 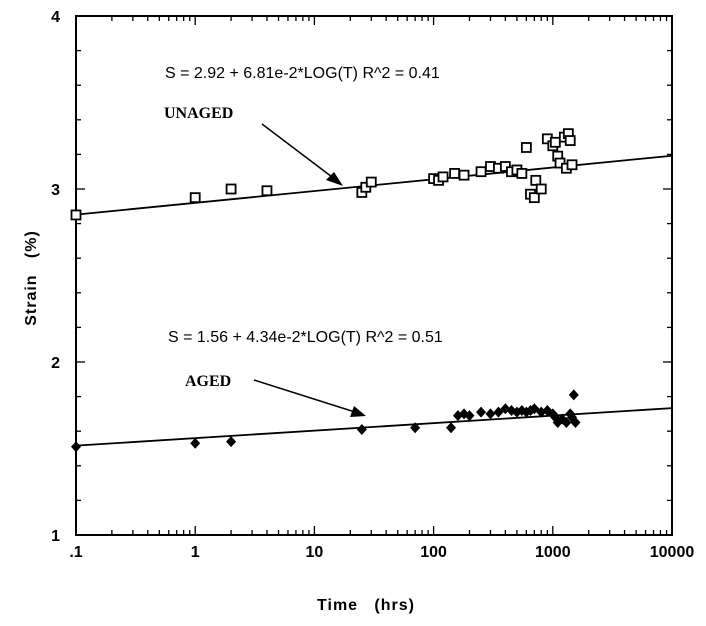 I want to click on aged-arrowhead, so click(x=358, y=411).